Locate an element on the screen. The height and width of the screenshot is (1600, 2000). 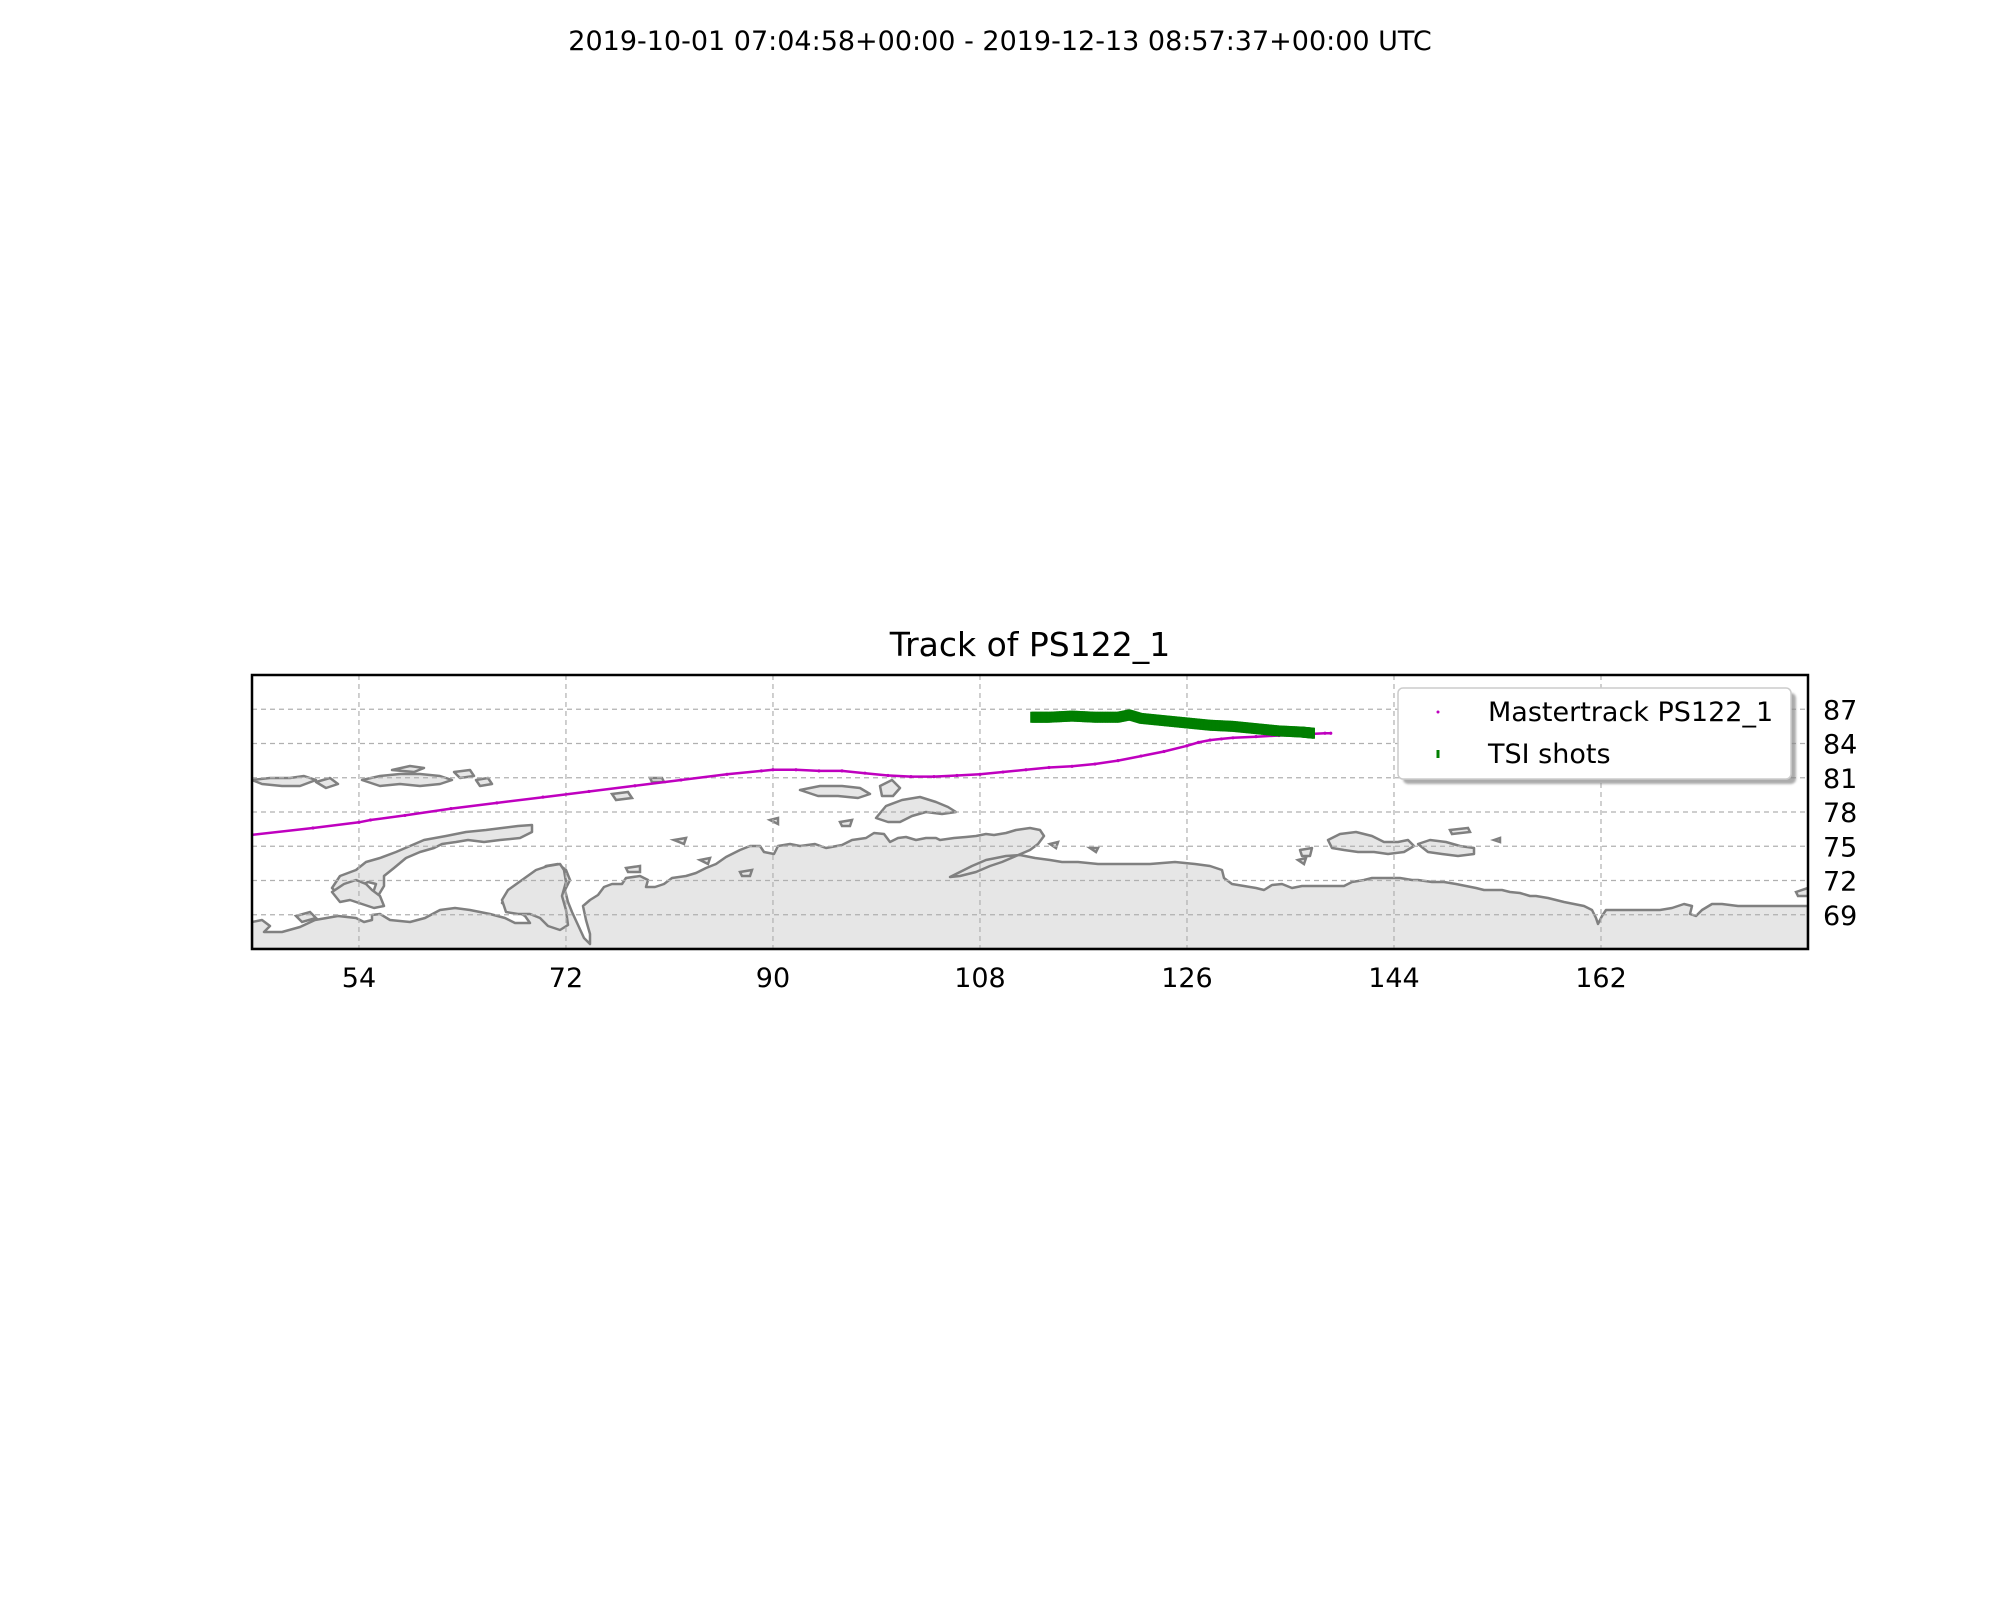
tsi-shots-layer is located at coordinates (1172, 724).